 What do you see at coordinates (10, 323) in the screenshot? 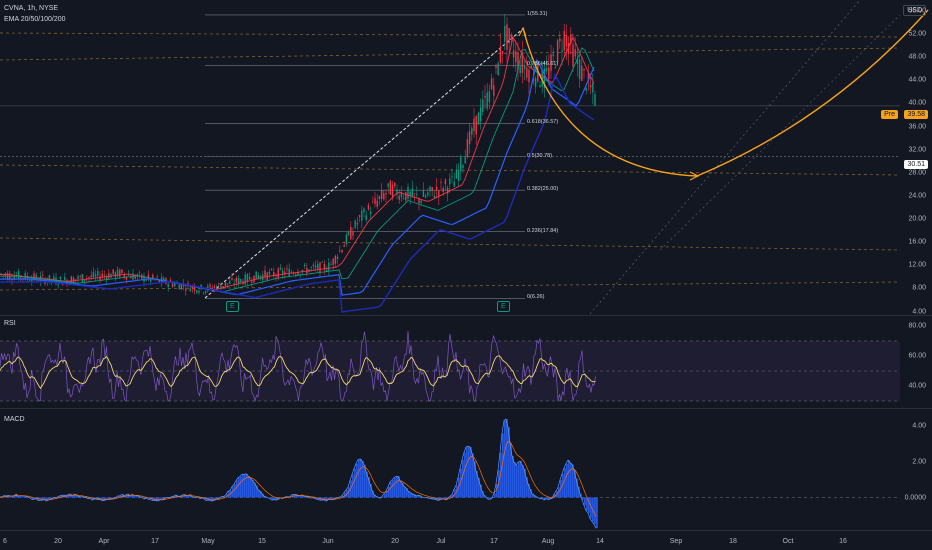
I see `rsi-title: RSI` at bounding box center [10, 323].